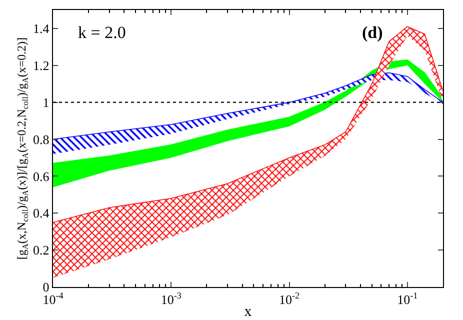  Describe the element at coordinates (41, 65) in the screenshot. I see `y-tick-label: 1.2` at that location.